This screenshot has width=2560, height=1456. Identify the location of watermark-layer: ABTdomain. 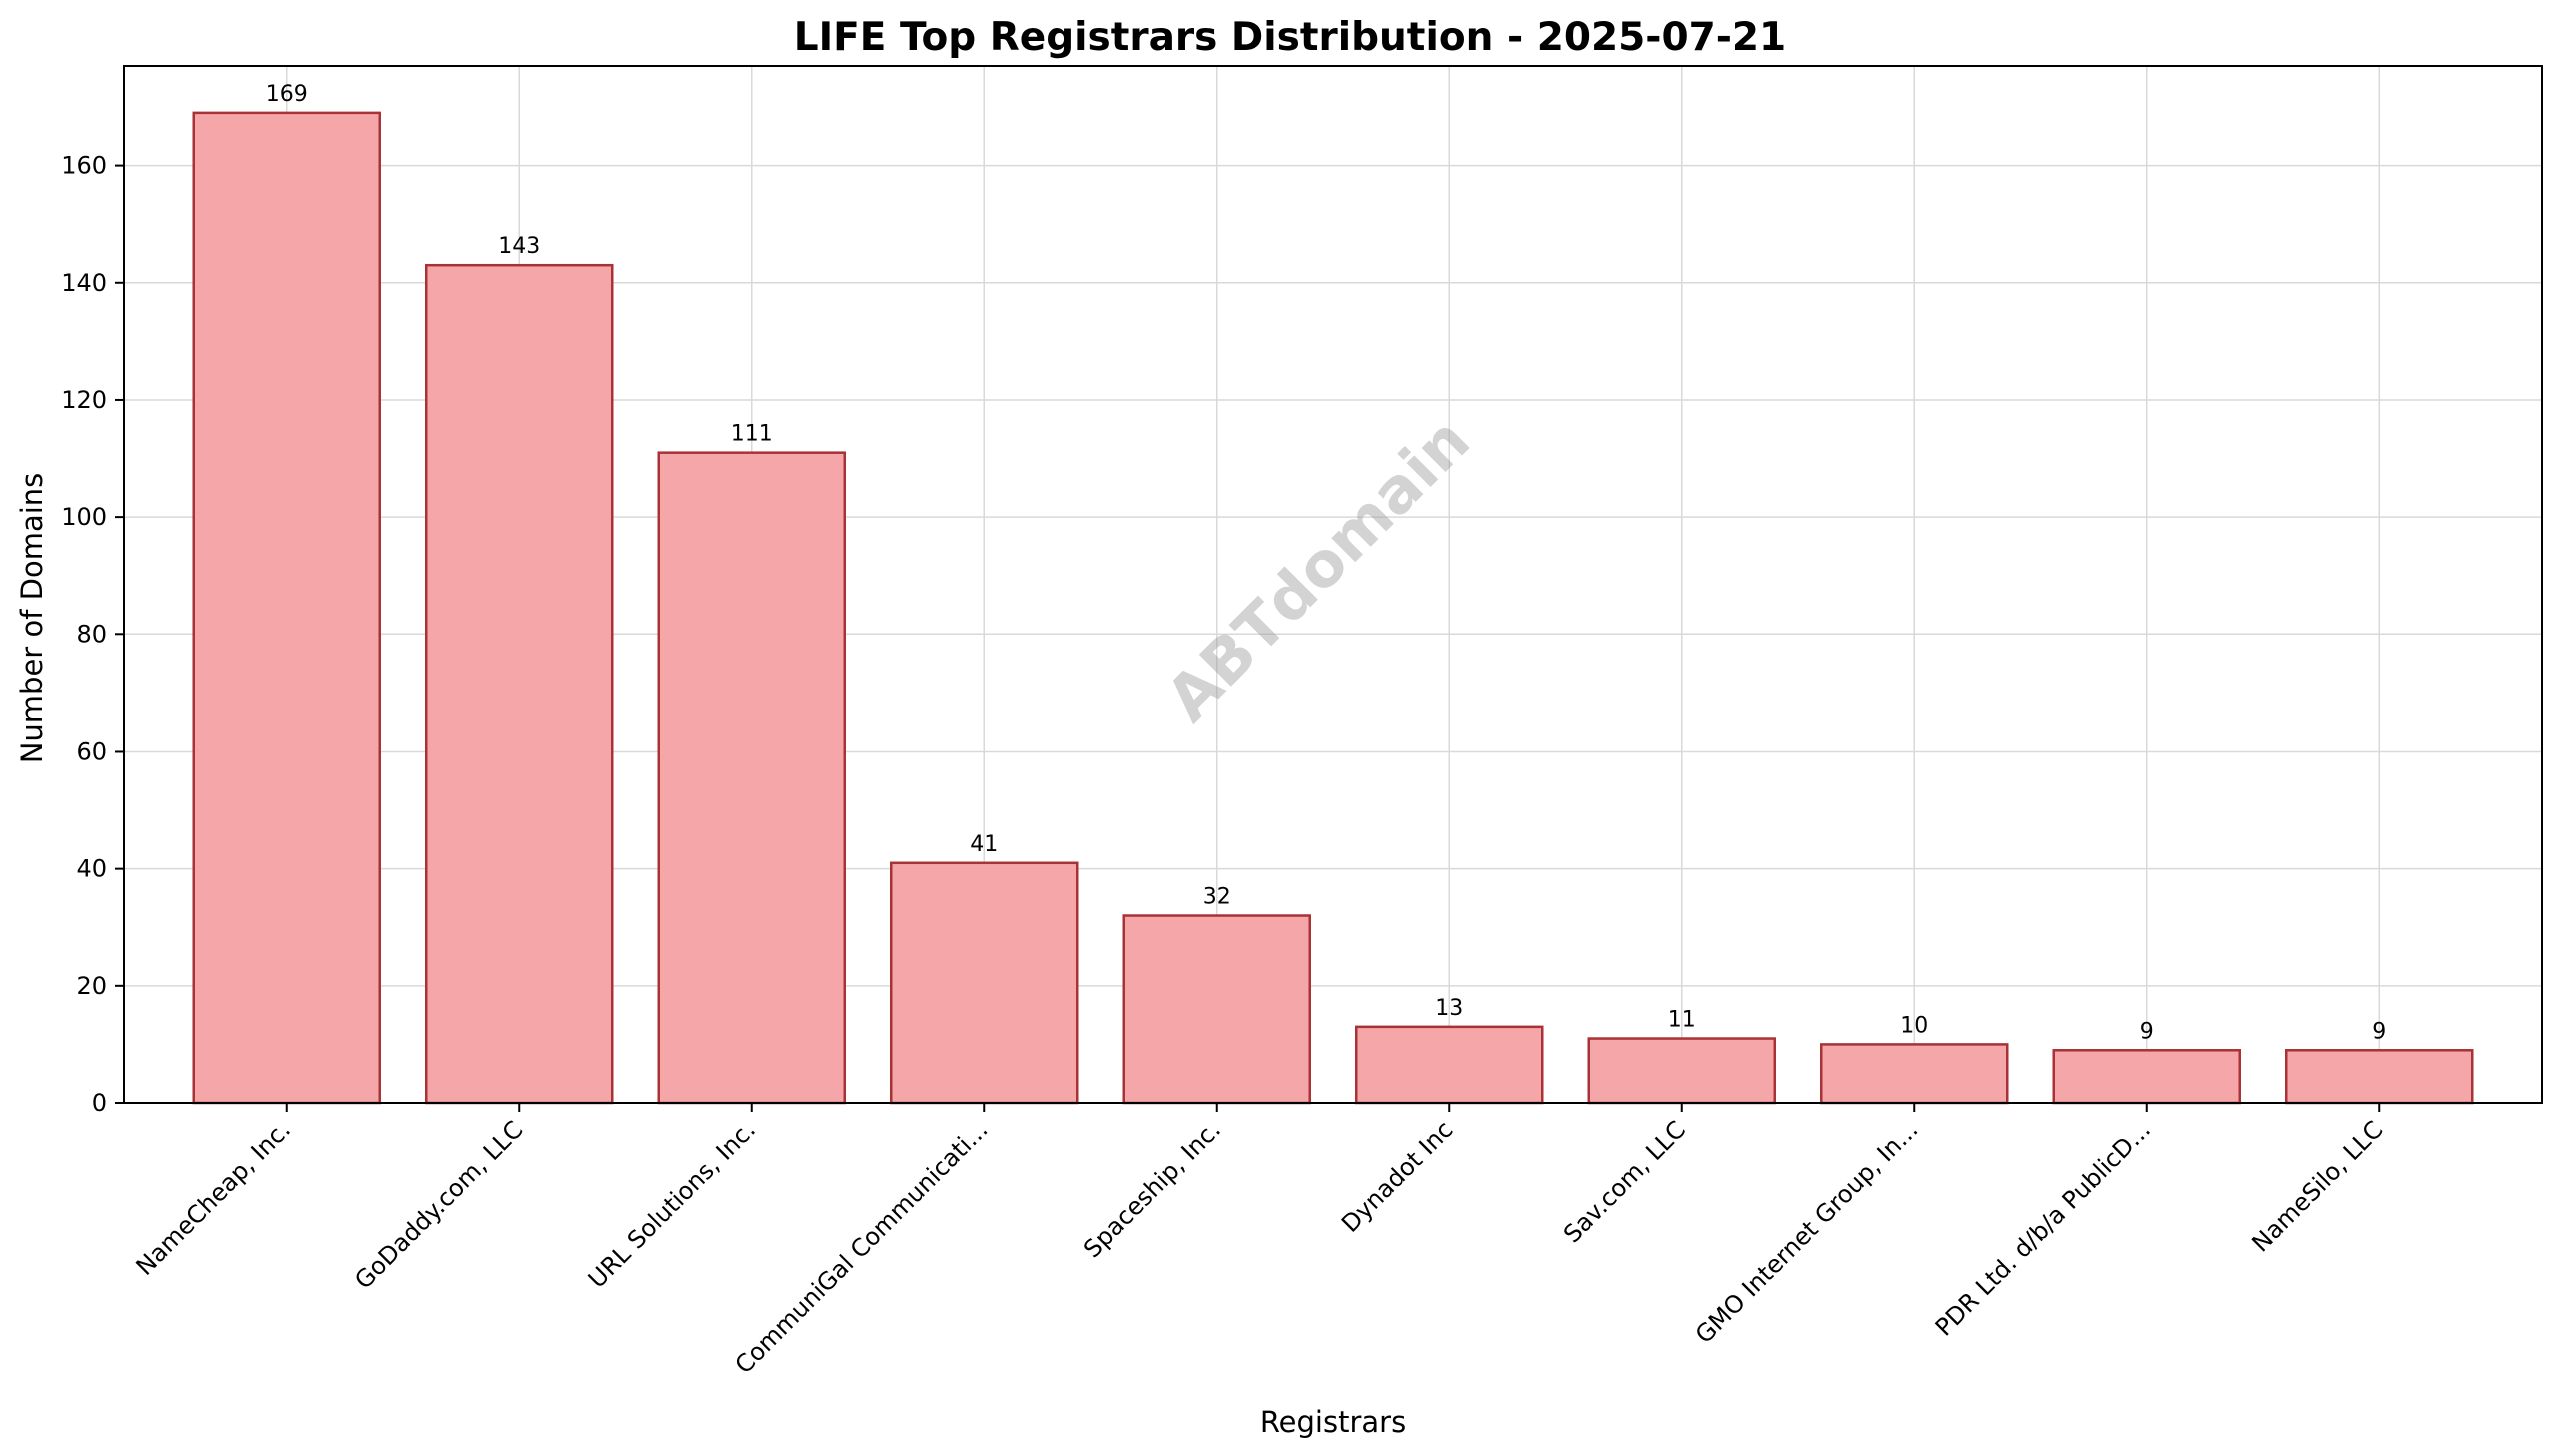
(1318, 569).